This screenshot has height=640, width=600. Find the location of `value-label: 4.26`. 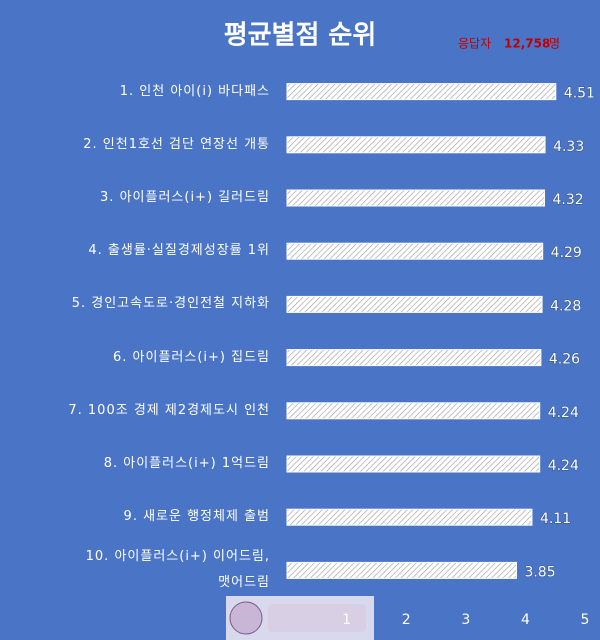

value-label: 4.26 is located at coordinates (564, 360).